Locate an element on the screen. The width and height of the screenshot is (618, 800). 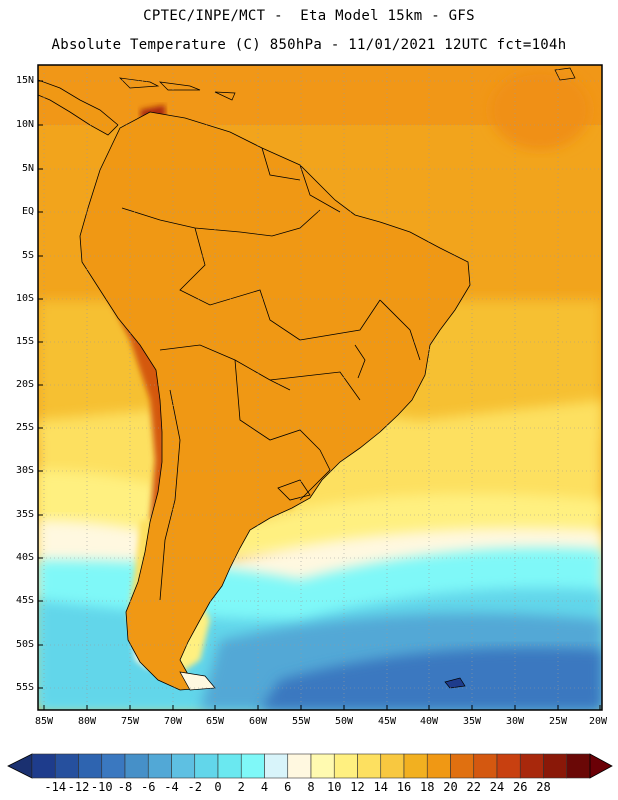
lat-label-5s: 5S is located at coordinates (27, 255).